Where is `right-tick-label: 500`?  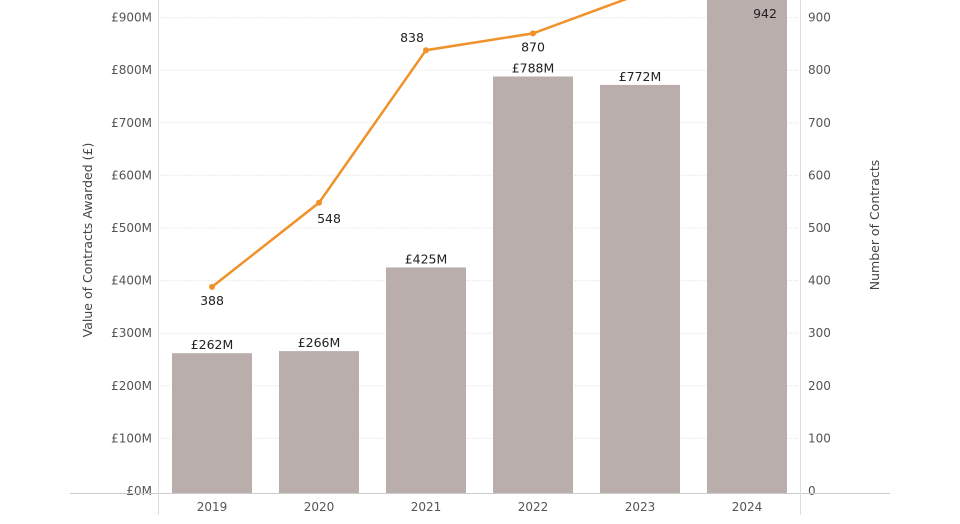
right-tick-label: 500 is located at coordinates (819, 228).